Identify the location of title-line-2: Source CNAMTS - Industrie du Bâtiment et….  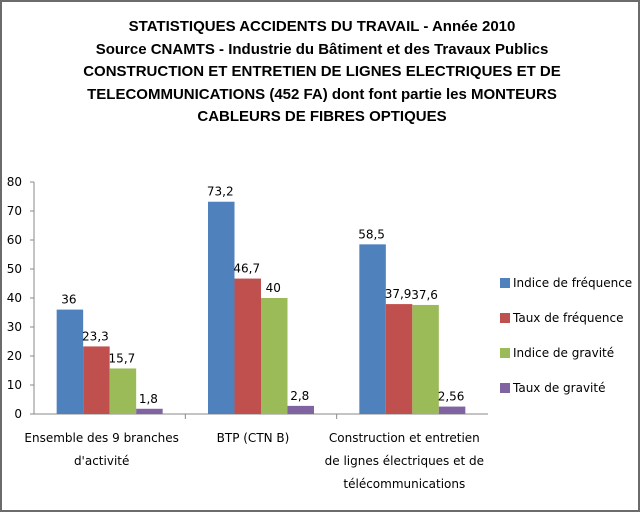
(322, 49).